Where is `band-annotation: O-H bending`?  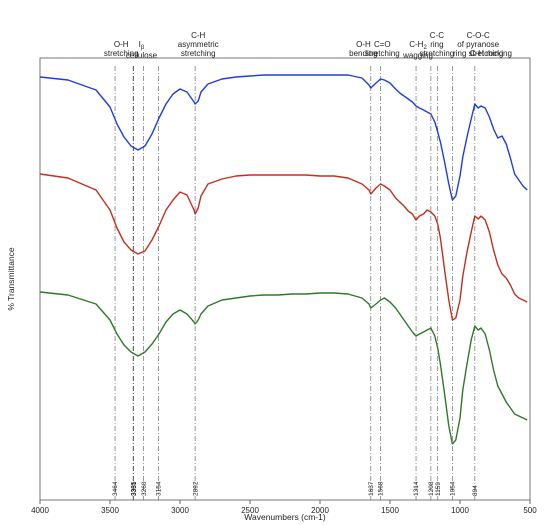 band-annotation: O-H bending is located at coordinates (363, 49).